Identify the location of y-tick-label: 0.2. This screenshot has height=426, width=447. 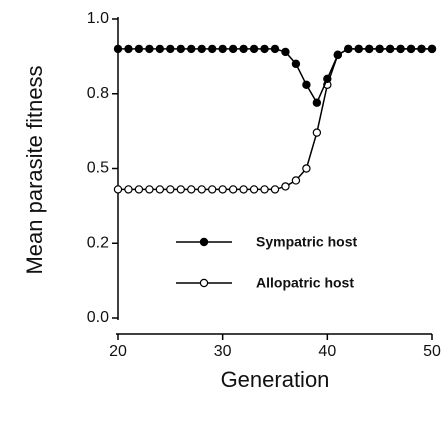
(98, 242).